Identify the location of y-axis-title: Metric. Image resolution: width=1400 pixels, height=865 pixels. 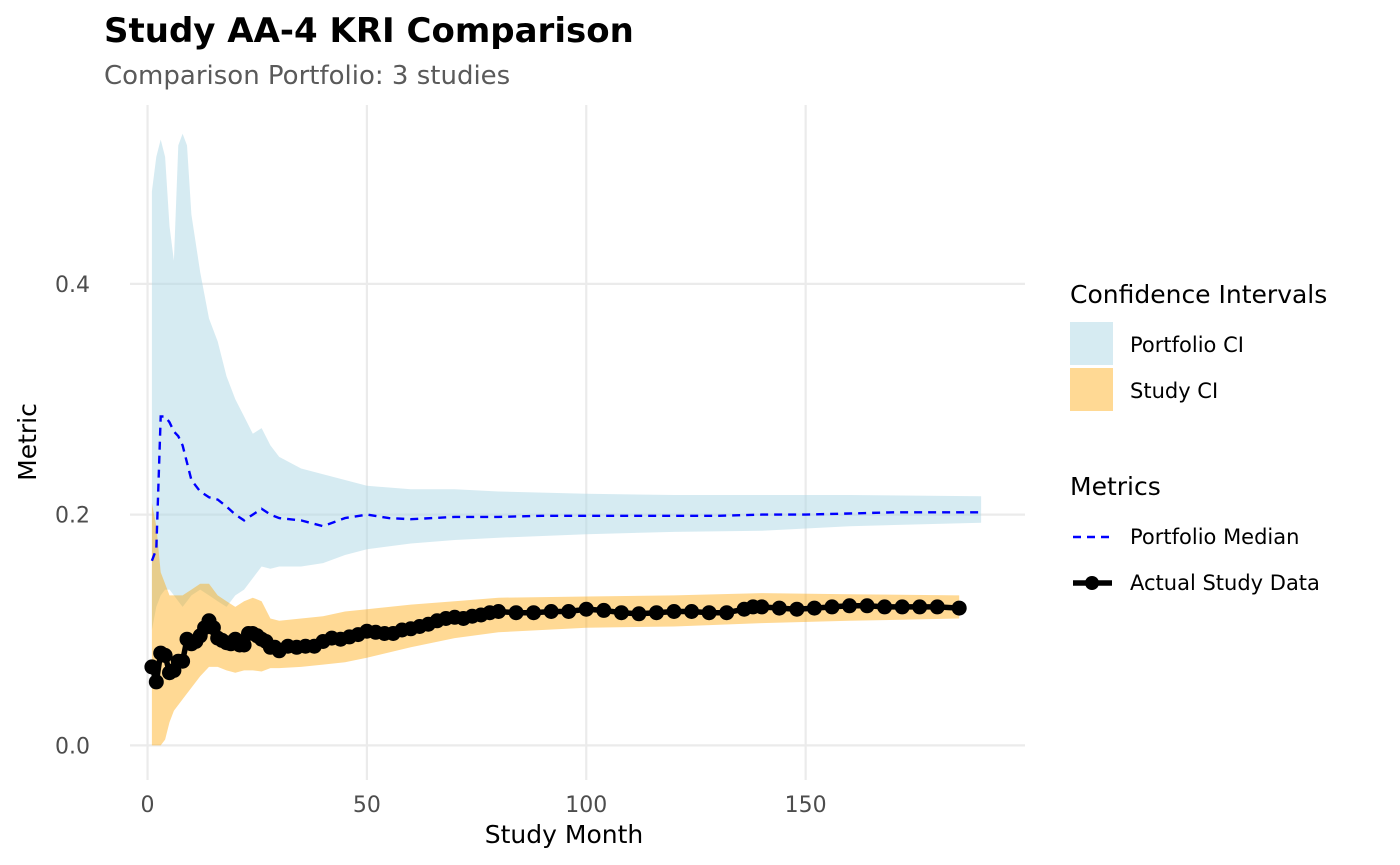
(27, 442).